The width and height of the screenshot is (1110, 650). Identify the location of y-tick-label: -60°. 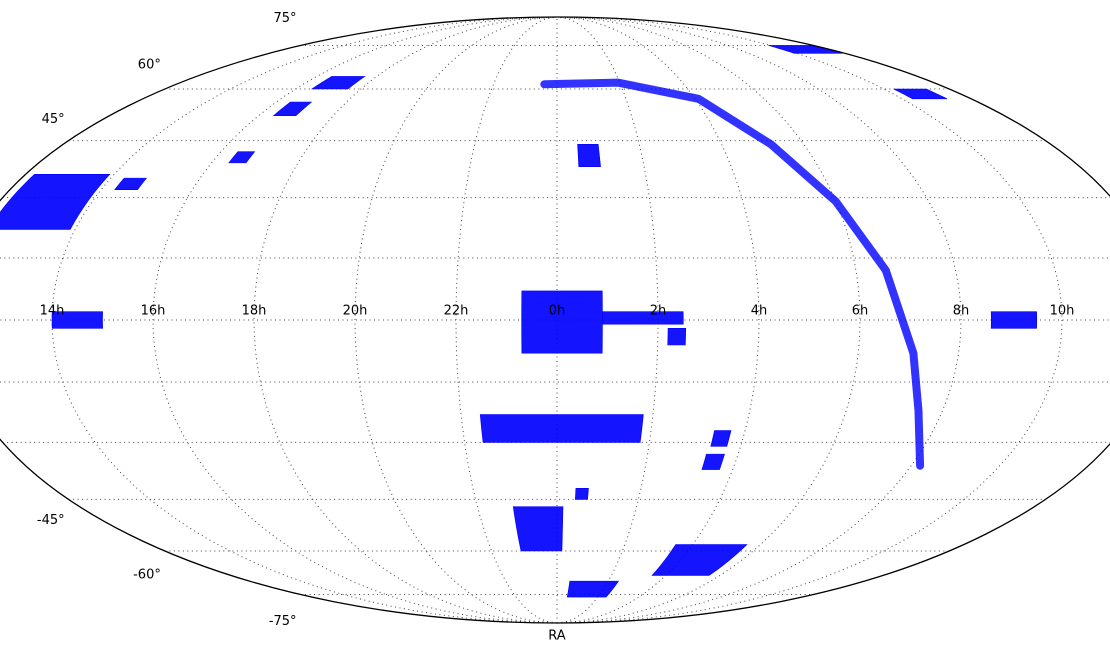
(147, 575).